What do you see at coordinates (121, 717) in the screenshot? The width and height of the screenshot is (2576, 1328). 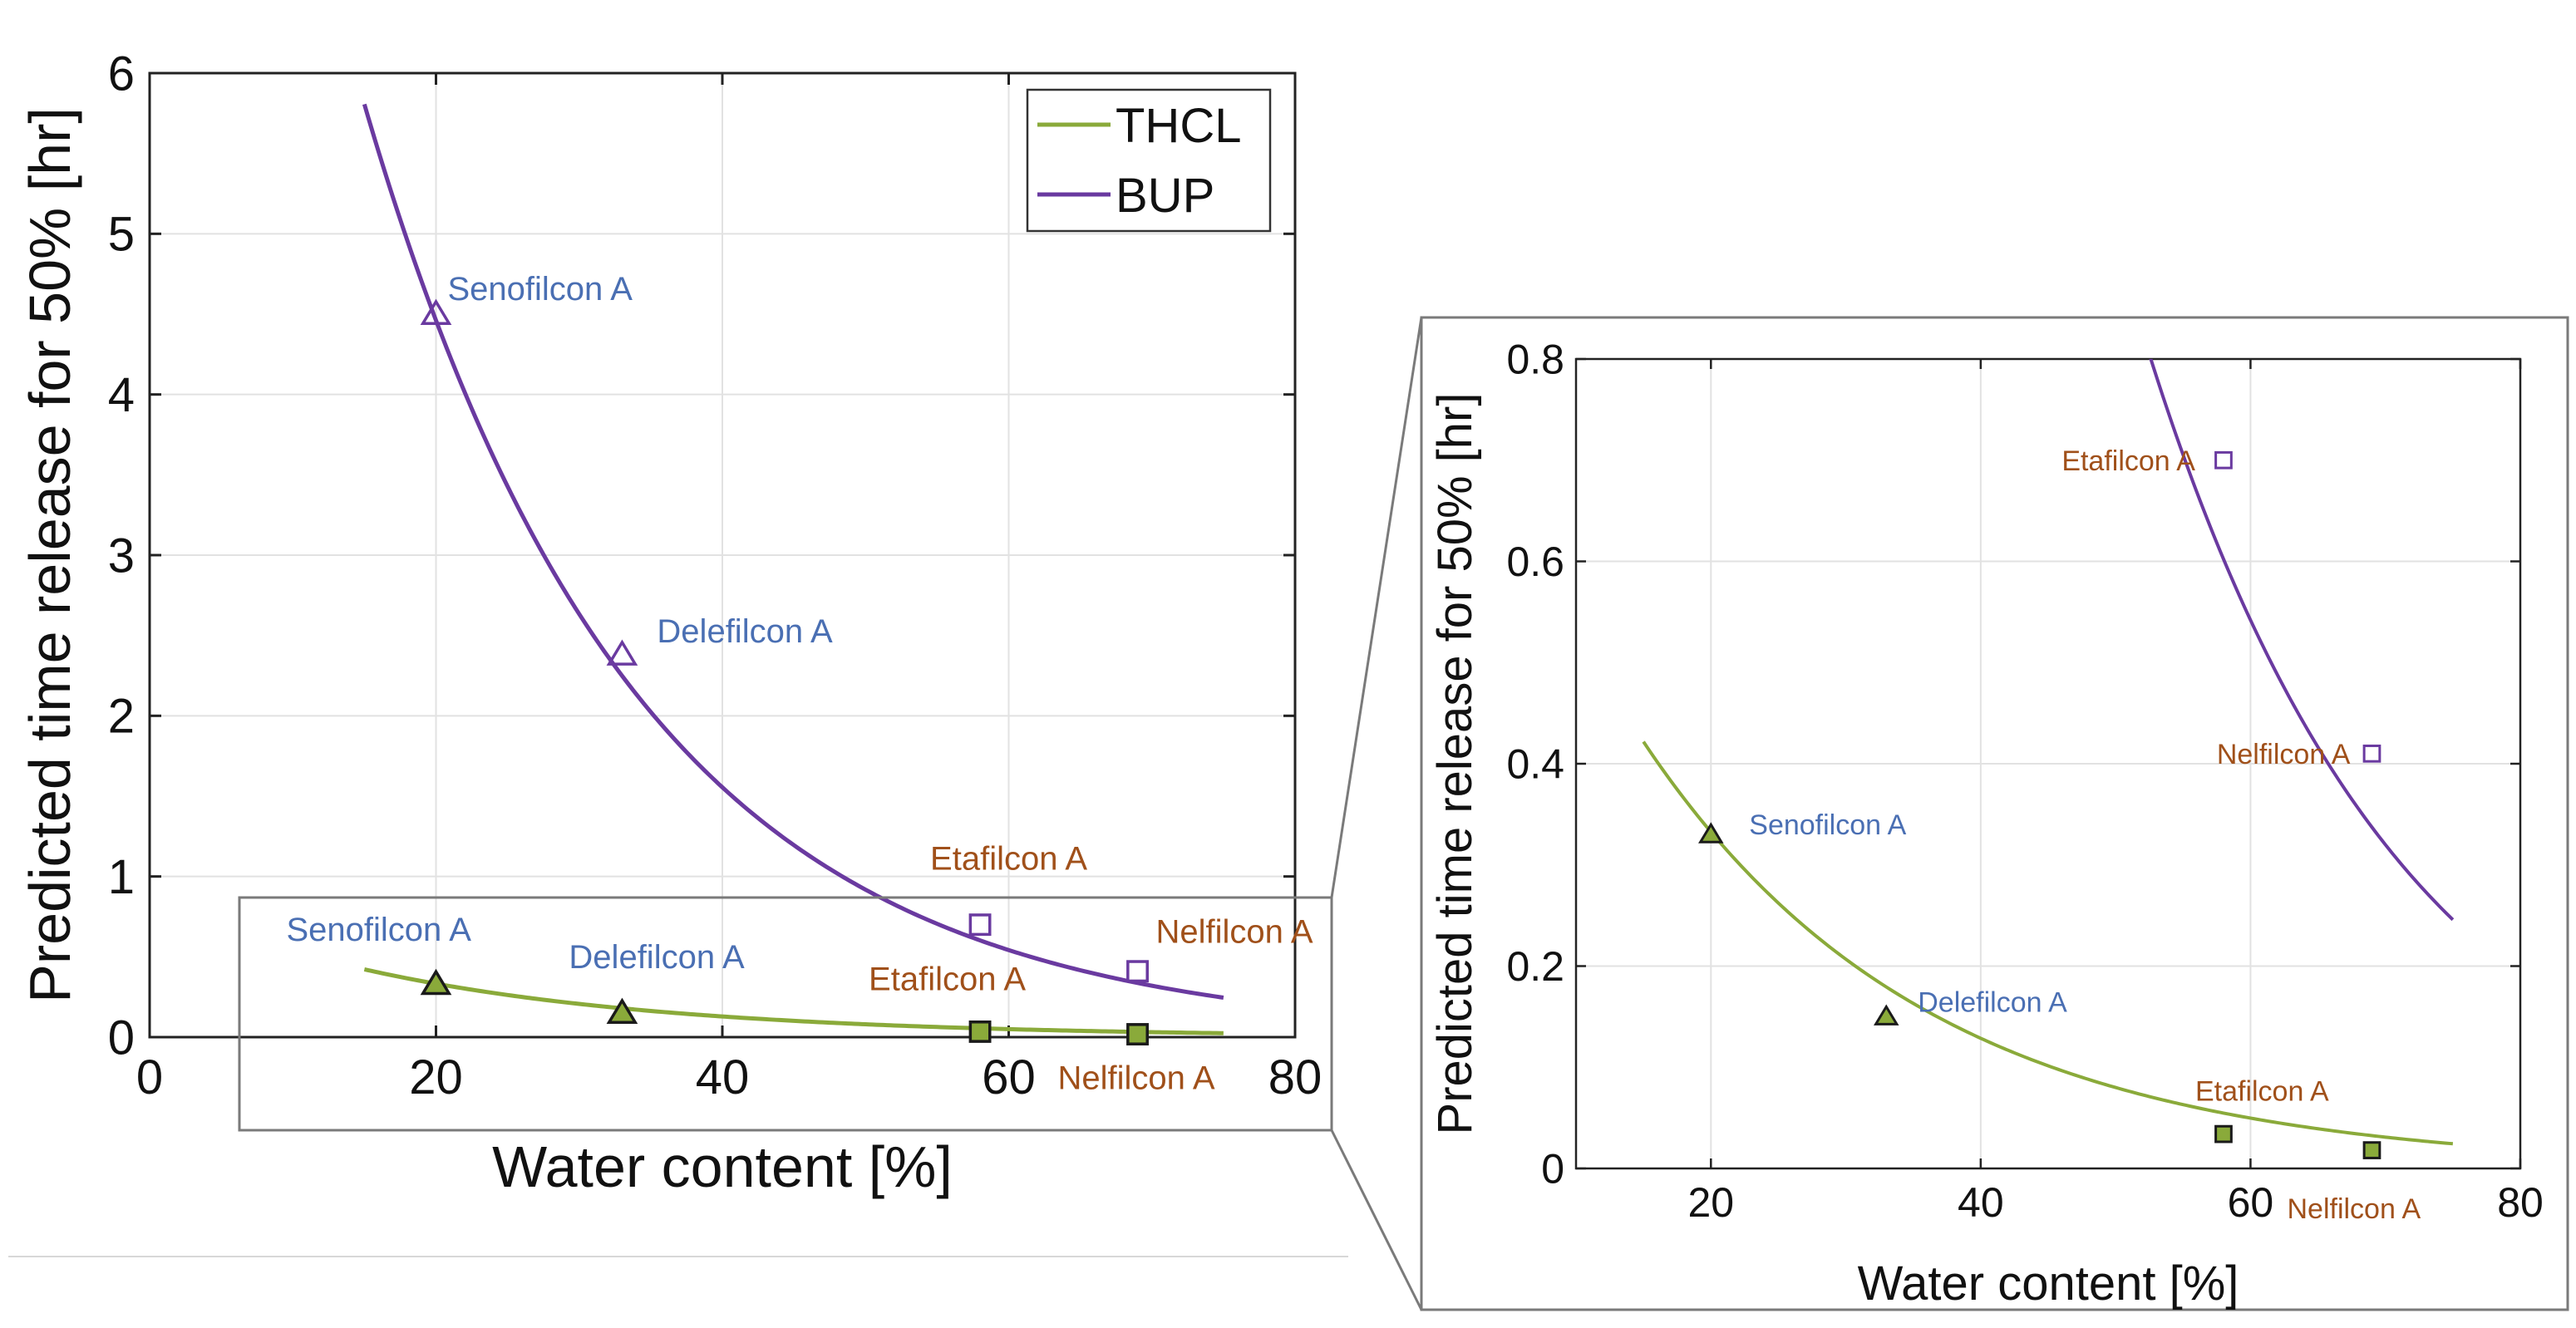 I see `y-tick-label: 2` at bounding box center [121, 717].